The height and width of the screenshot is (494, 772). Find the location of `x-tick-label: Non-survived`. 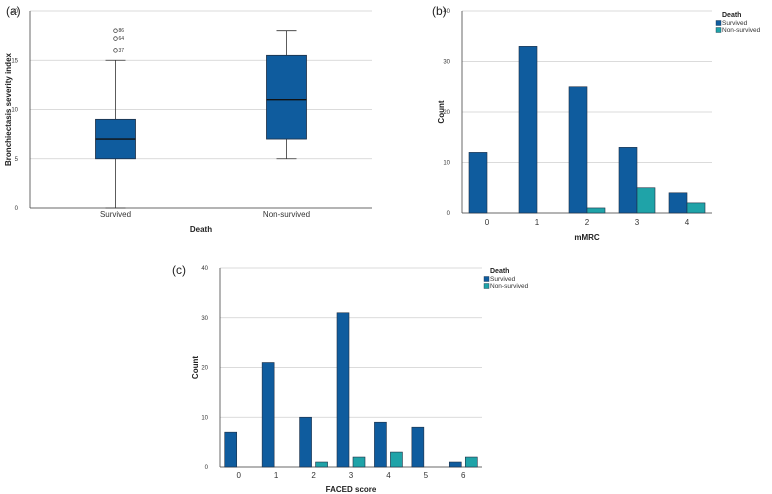

x-tick-label: Non-survived is located at coordinates (286, 214).